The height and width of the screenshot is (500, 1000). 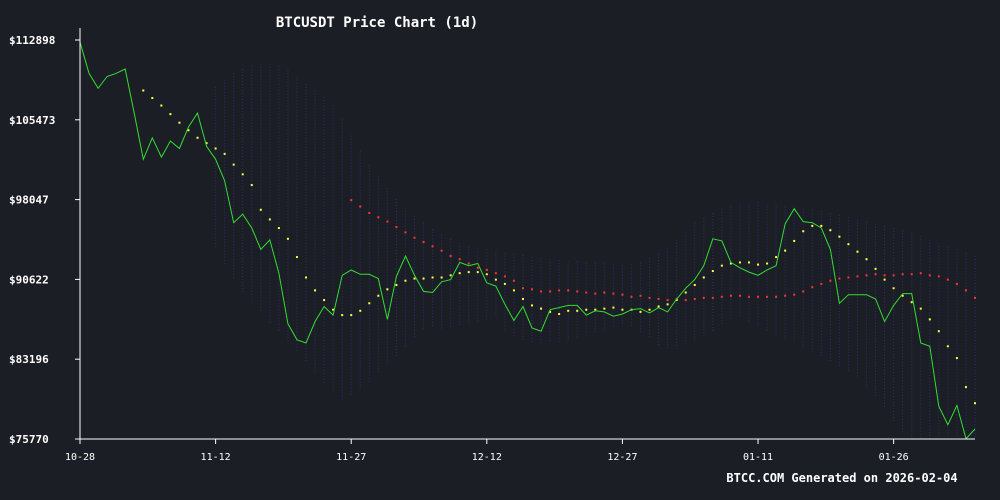 I want to click on x-tick-label: 11-27, so click(x=351, y=457).